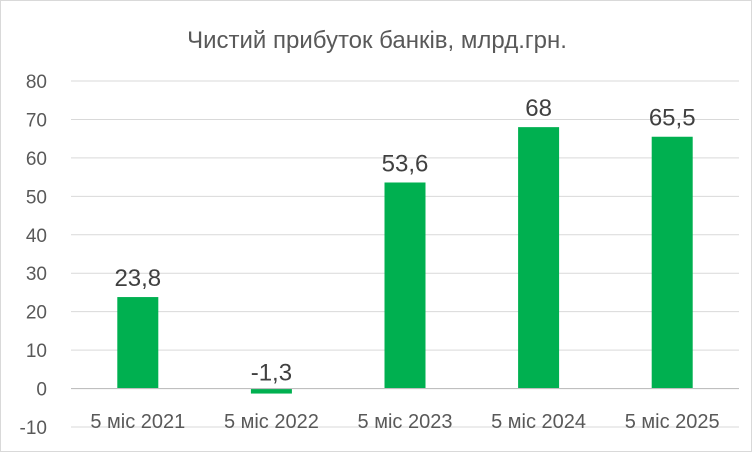  Describe the element at coordinates (538, 108) in the screenshot. I see `data-label: 68` at that location.